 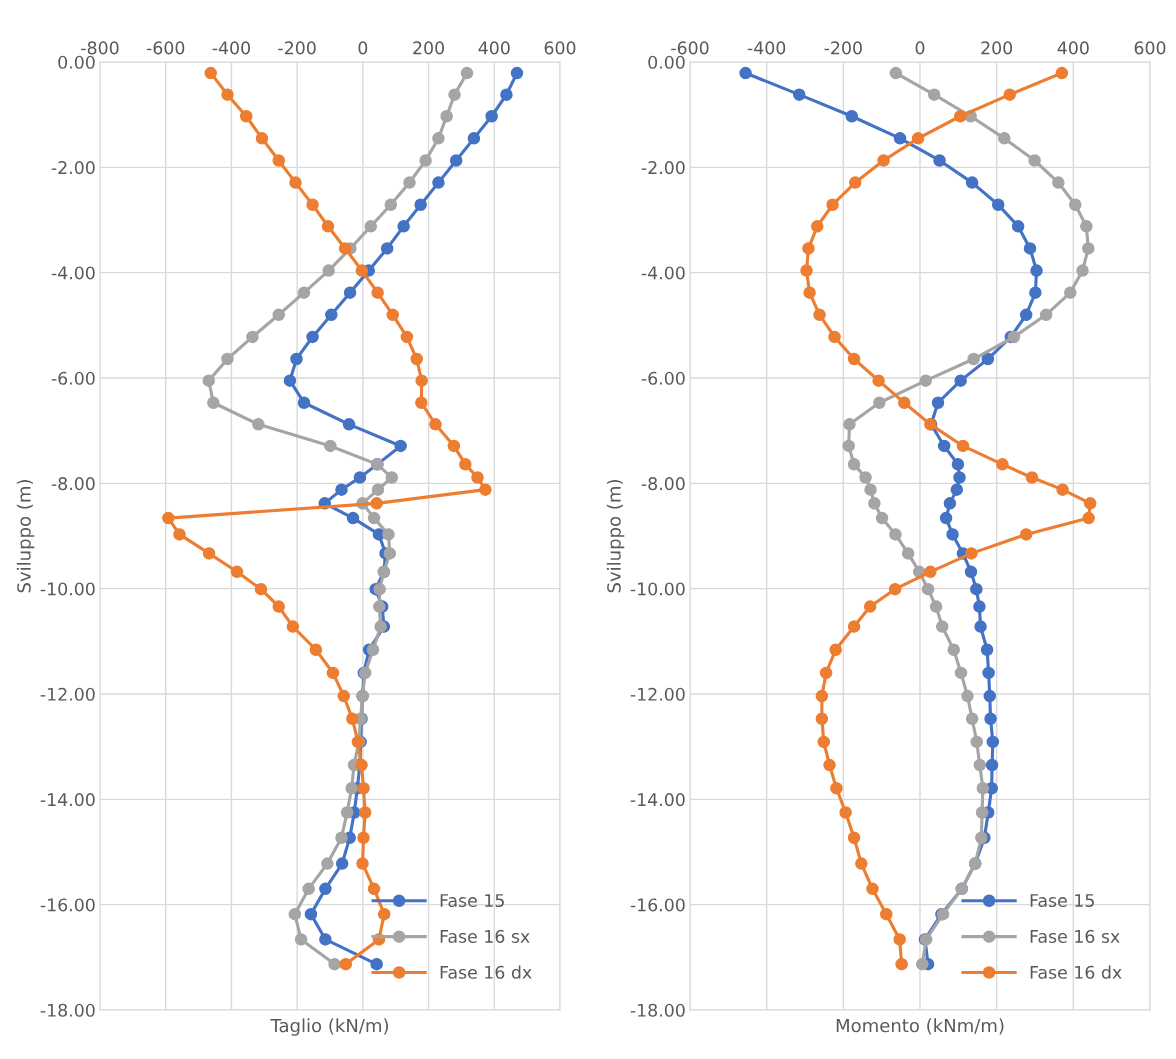 What do you see at coordinates (100, 48) in the screenshot?
I see `x-tick-label: -800` at bounding box center [100, 48].